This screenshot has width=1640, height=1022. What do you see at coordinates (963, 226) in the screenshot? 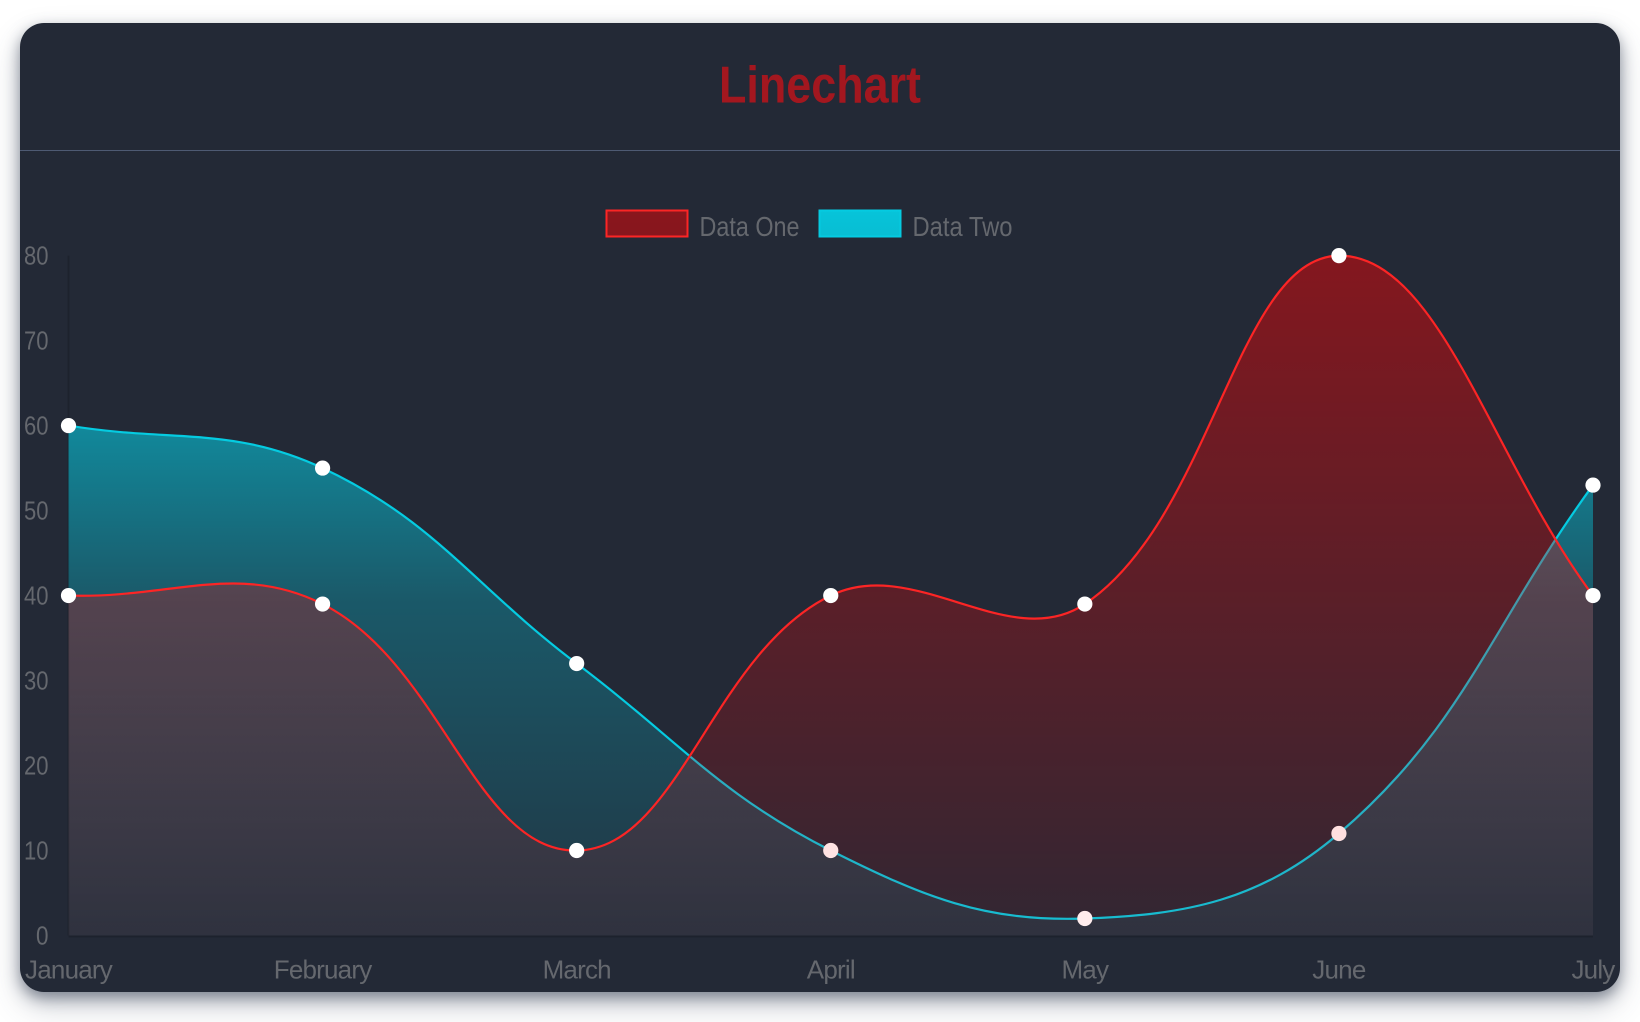
I see `svg-text: Data Two` at bounding box center [963, 226].